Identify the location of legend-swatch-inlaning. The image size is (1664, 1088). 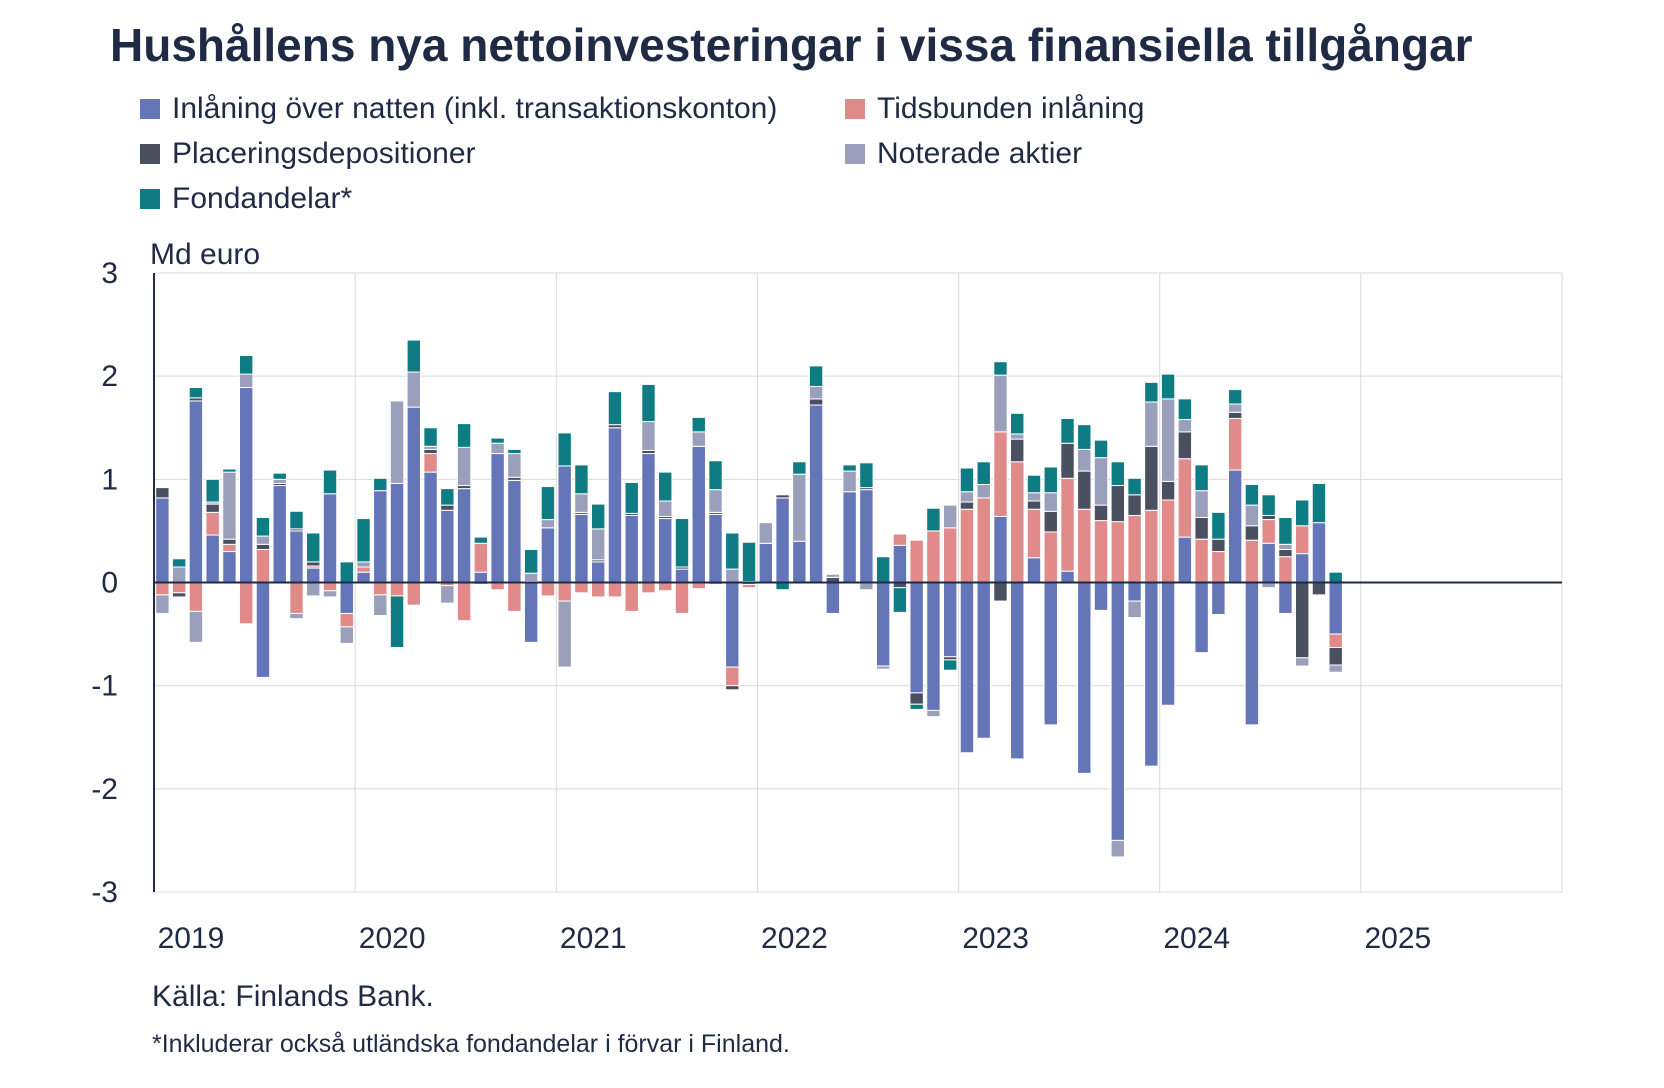
(150, 109).